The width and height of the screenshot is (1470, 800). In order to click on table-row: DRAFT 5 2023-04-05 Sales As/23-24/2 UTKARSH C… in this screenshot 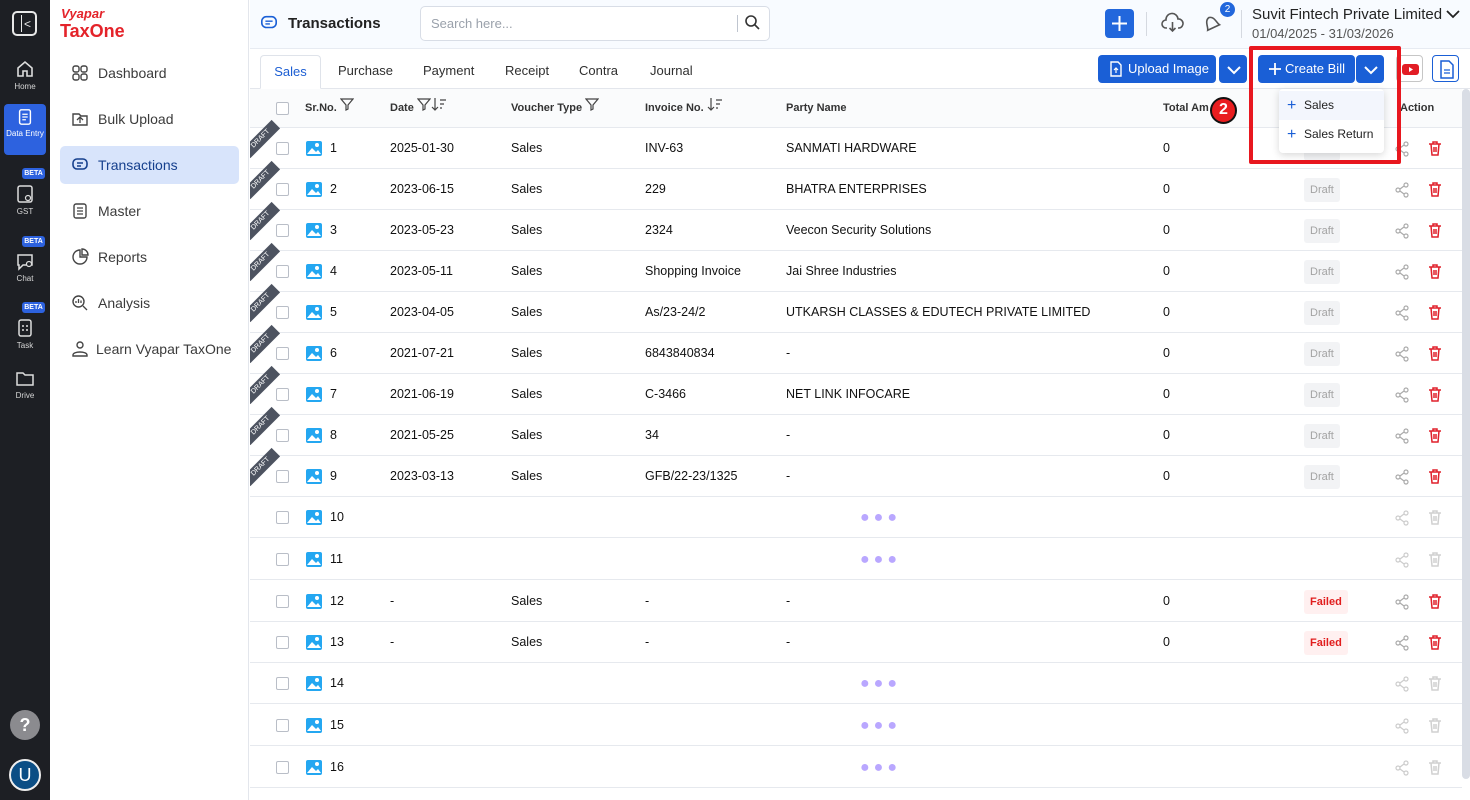, I will do `click(856, 308)`.